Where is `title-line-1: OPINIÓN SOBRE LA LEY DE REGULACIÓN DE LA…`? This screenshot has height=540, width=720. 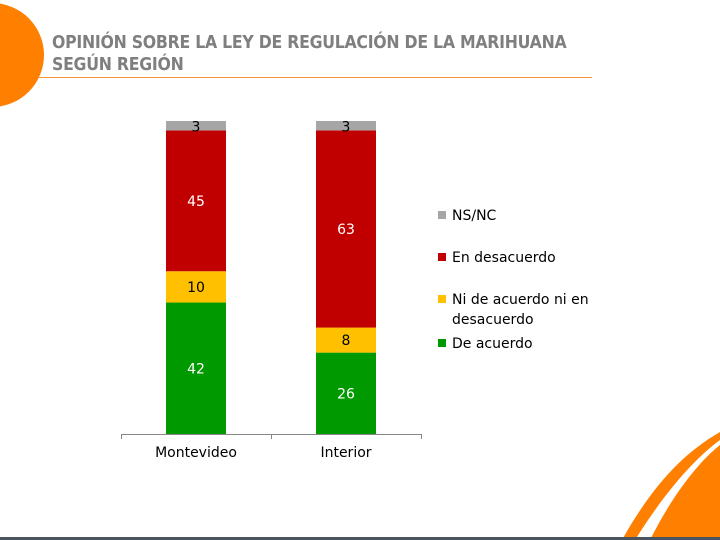 title-line-1: OPINIÓN SOBRE LA LEY DE REGULACIÓN DE LA… is located at coordinates (309, 43).